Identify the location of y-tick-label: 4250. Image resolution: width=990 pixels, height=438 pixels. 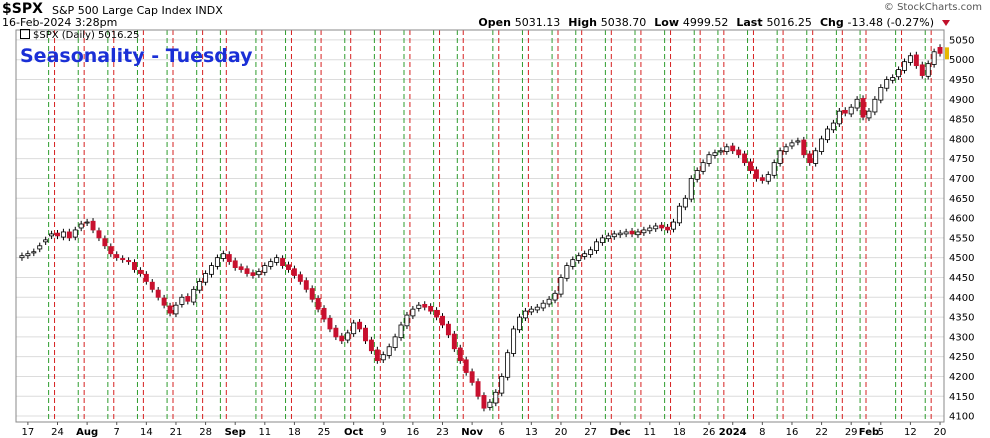
(961, 357).